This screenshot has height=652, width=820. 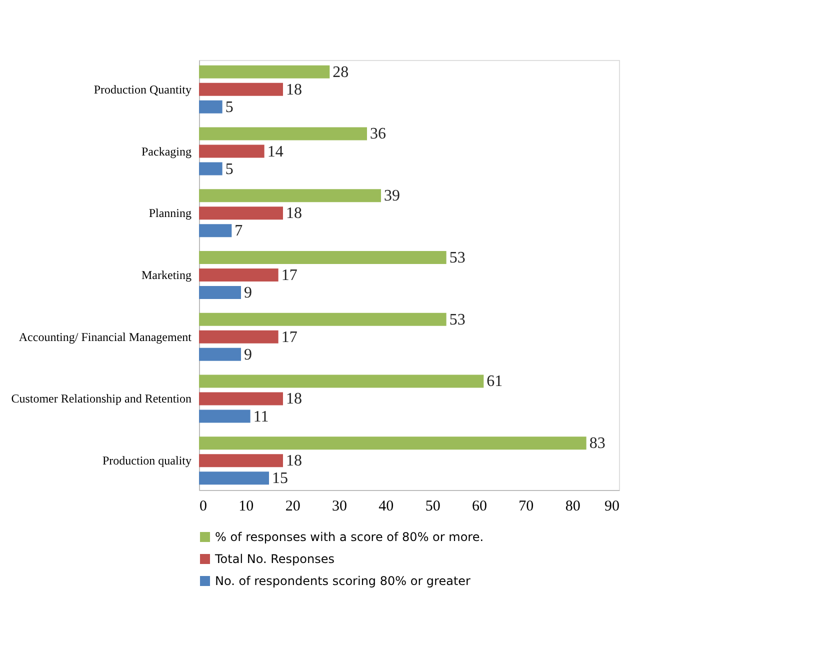 I want to click on y-tick-label: Marketing, so click(x=167, y=275).